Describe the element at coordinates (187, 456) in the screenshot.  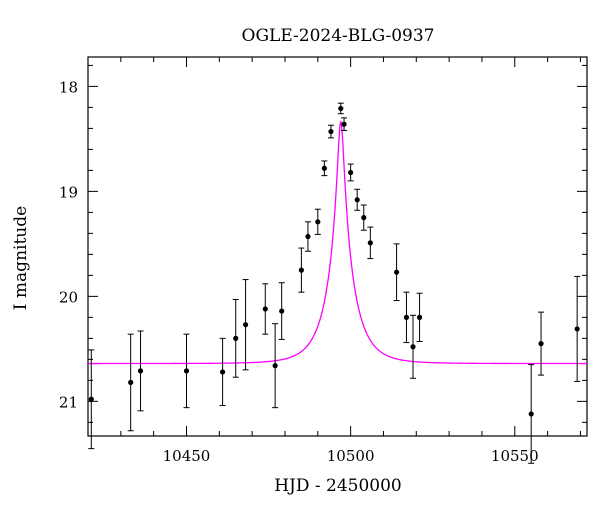
I see `x-tick-label: 10450` at that location.